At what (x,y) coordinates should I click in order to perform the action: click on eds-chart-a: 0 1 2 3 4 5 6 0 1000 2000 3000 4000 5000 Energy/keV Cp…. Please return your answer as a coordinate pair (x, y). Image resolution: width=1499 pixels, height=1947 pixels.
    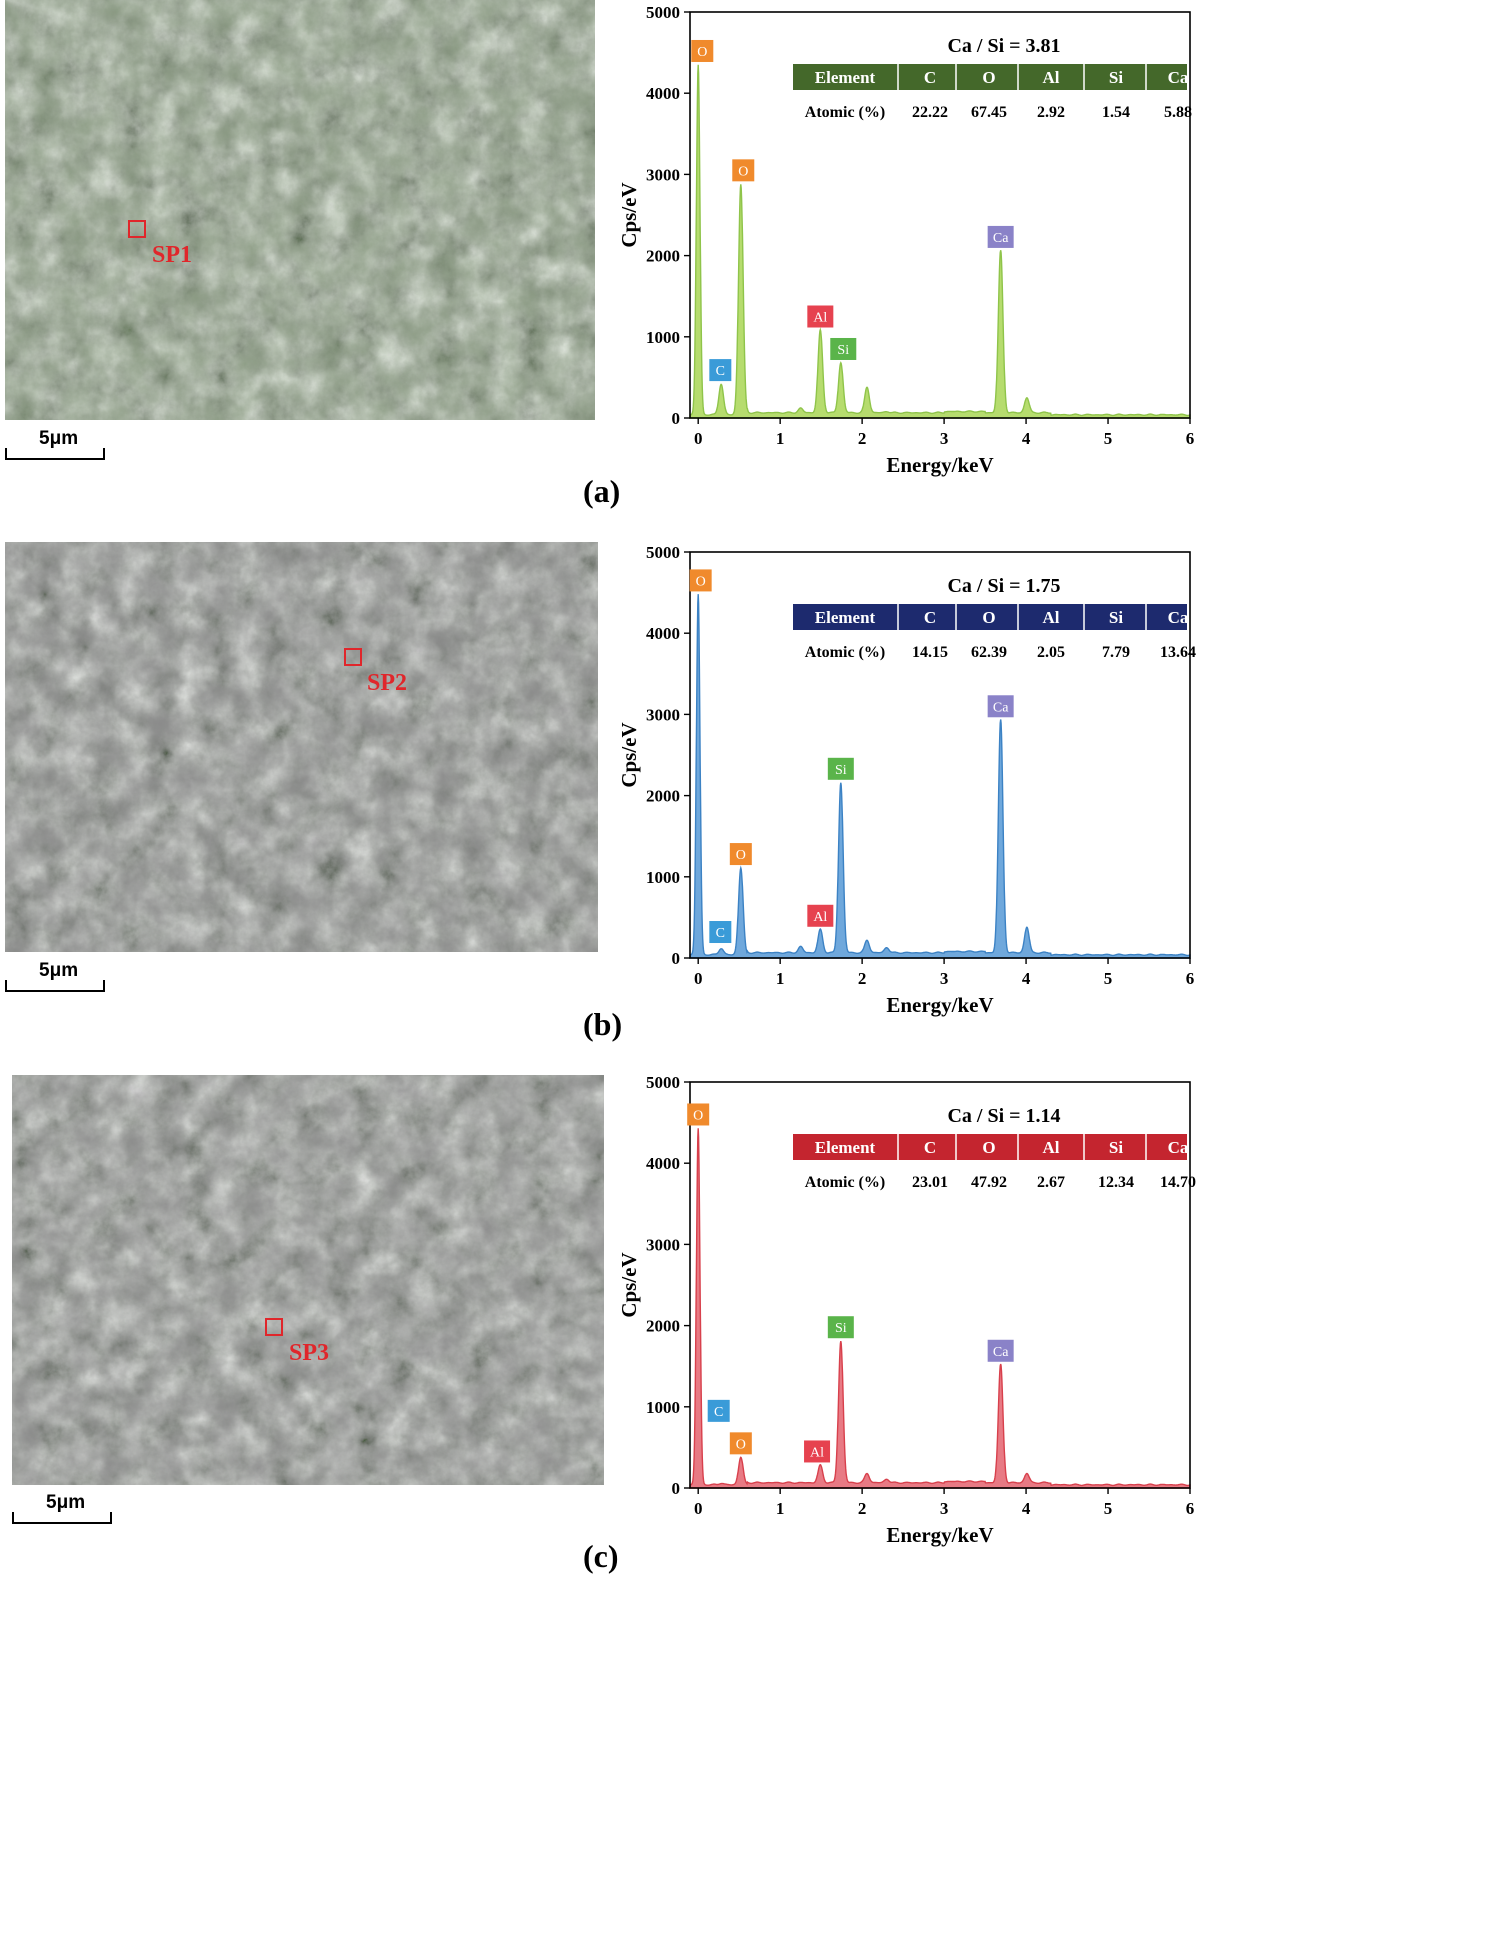
    Looking at the image, I should click on (905, 240).